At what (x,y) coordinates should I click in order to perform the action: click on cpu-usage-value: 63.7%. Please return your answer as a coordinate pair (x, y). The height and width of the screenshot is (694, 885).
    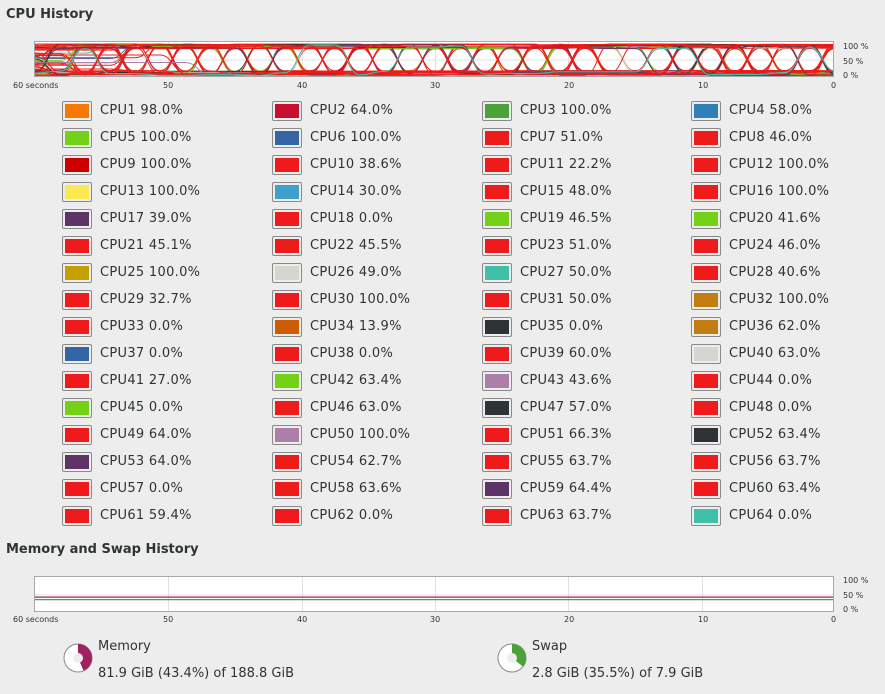
    Looking at the image, I should click on (590, 461).